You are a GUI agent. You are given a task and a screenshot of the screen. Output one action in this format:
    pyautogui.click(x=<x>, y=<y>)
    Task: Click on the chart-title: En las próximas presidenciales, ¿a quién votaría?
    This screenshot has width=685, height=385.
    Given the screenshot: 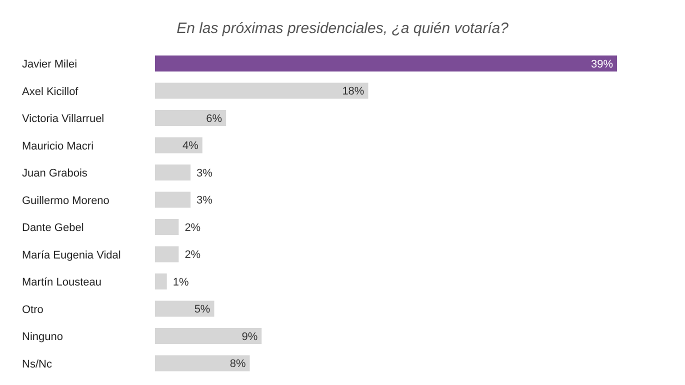 What is the action you would take?
    pyautogui.click(x=343, y=29)
    